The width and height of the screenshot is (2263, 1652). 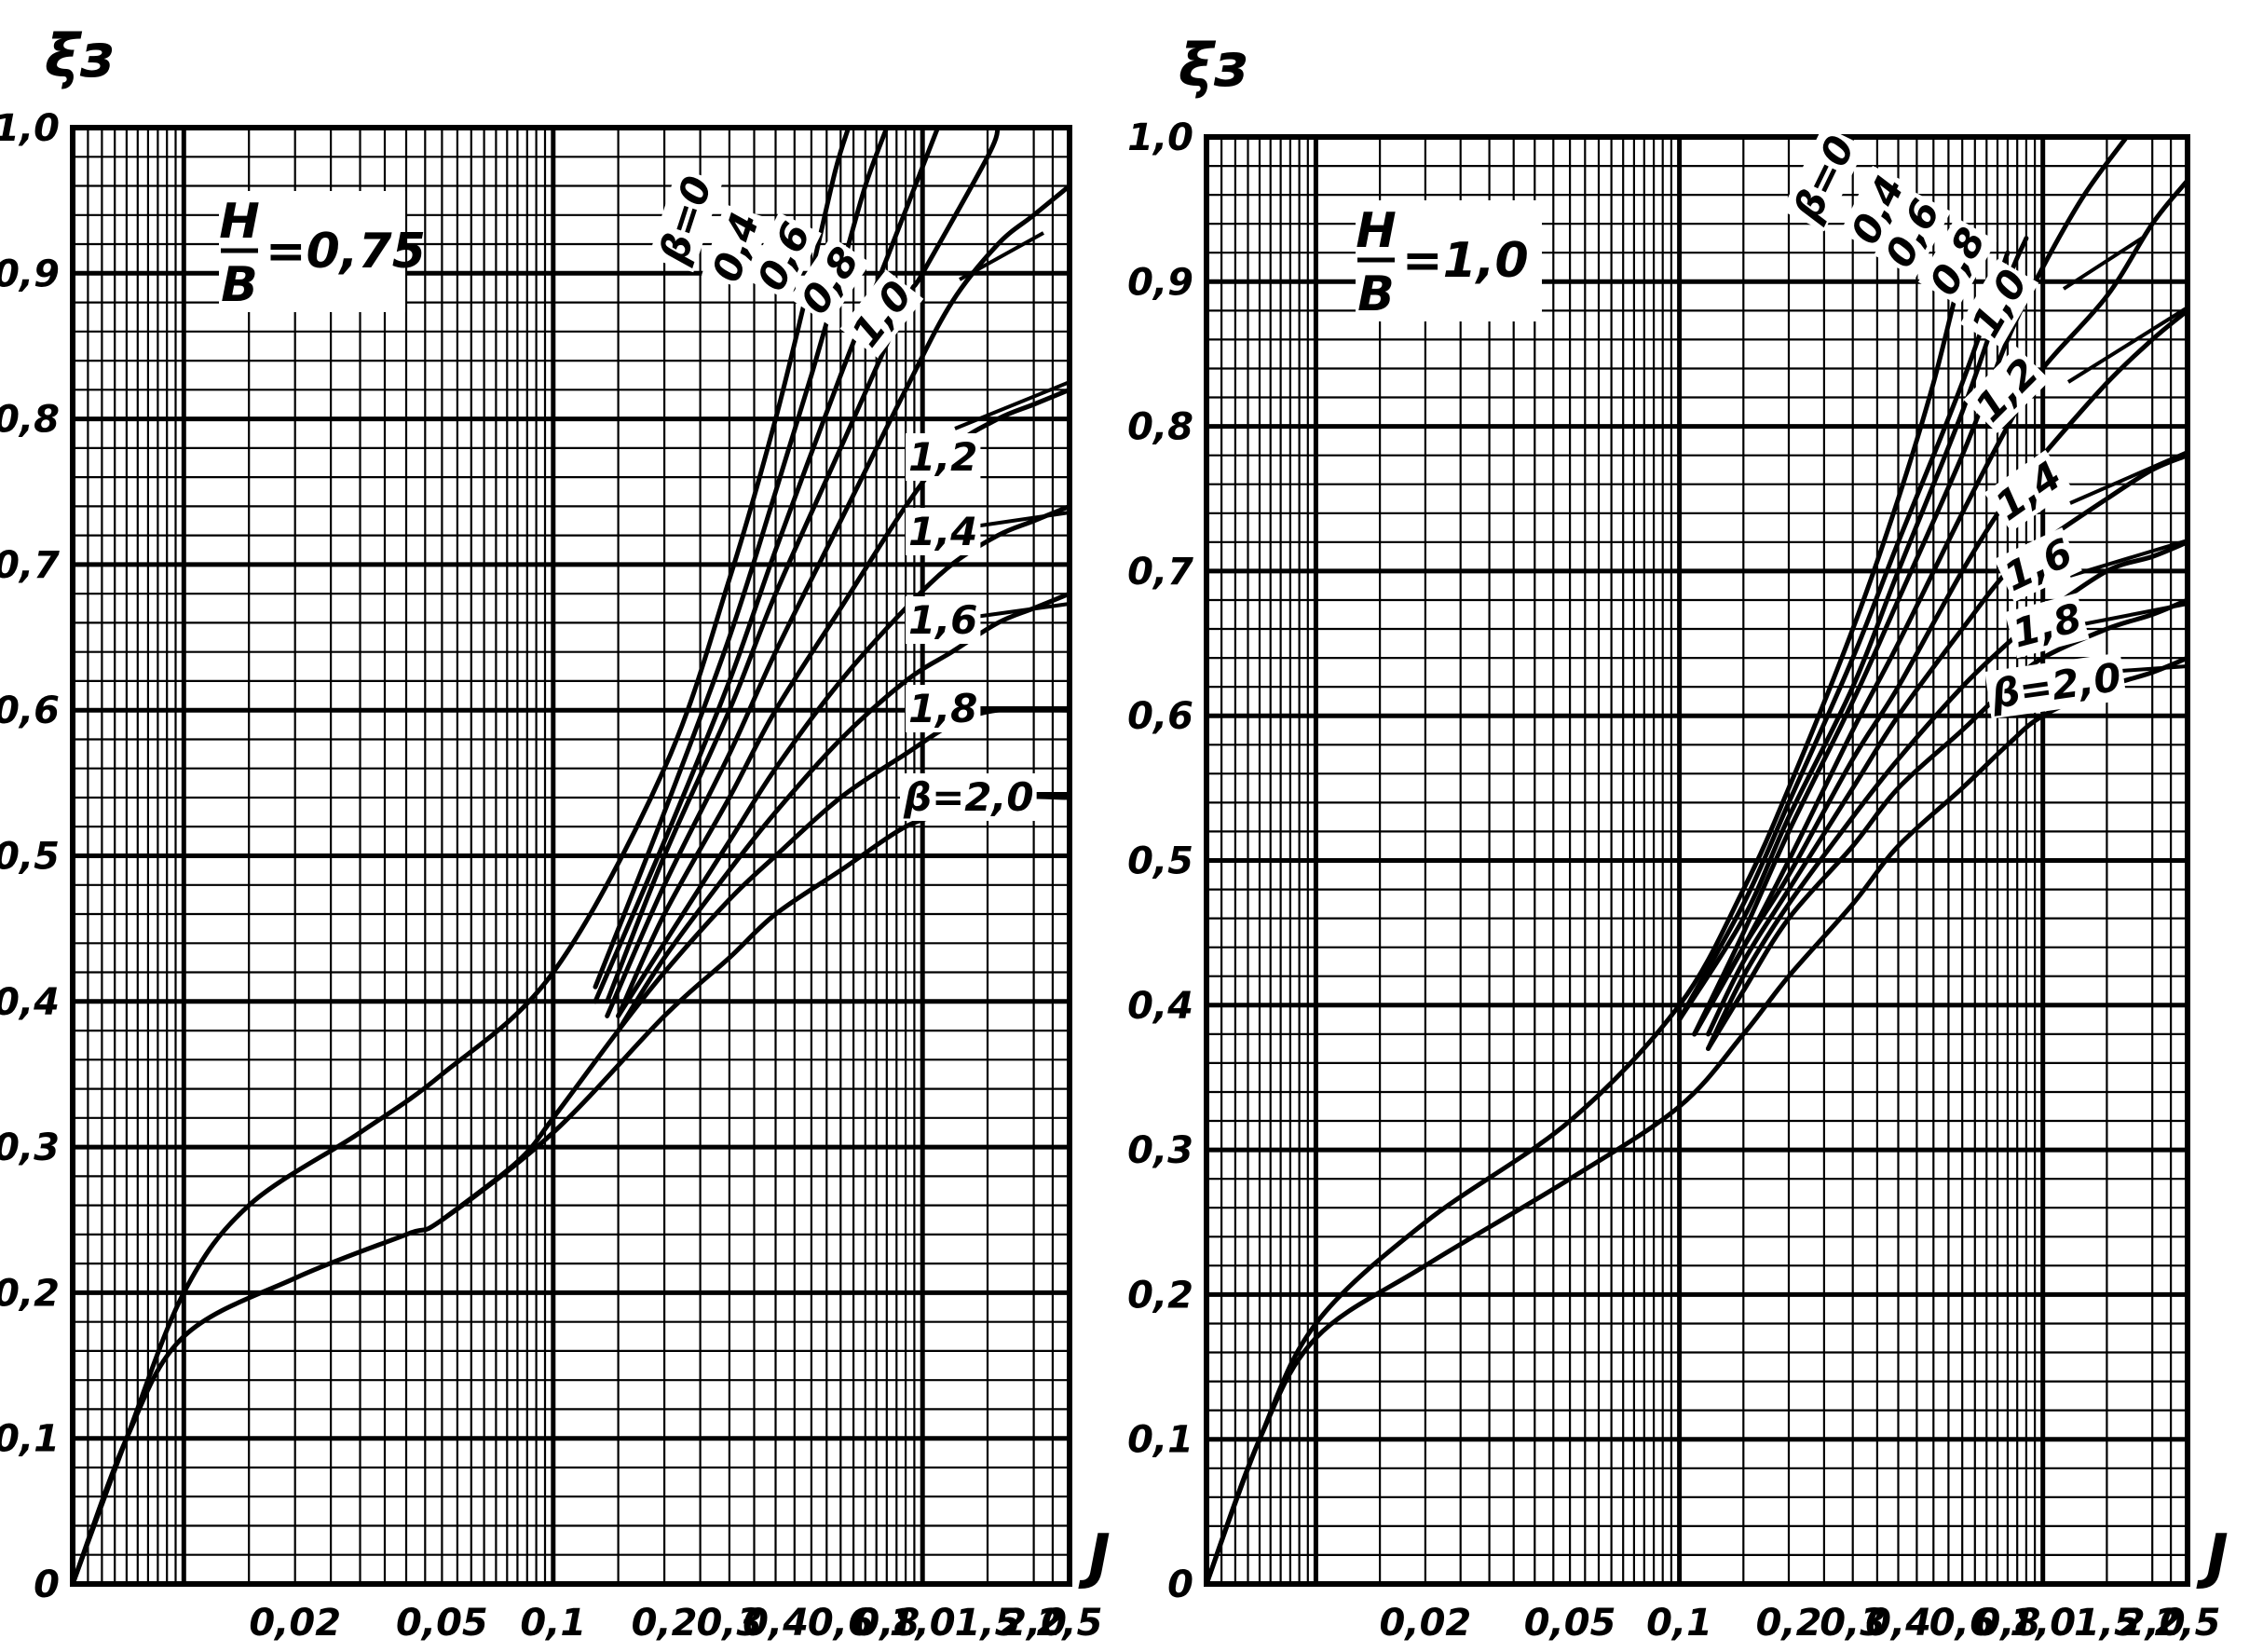 I want to click on series-label: 1,6, so click(x=942, y=620).